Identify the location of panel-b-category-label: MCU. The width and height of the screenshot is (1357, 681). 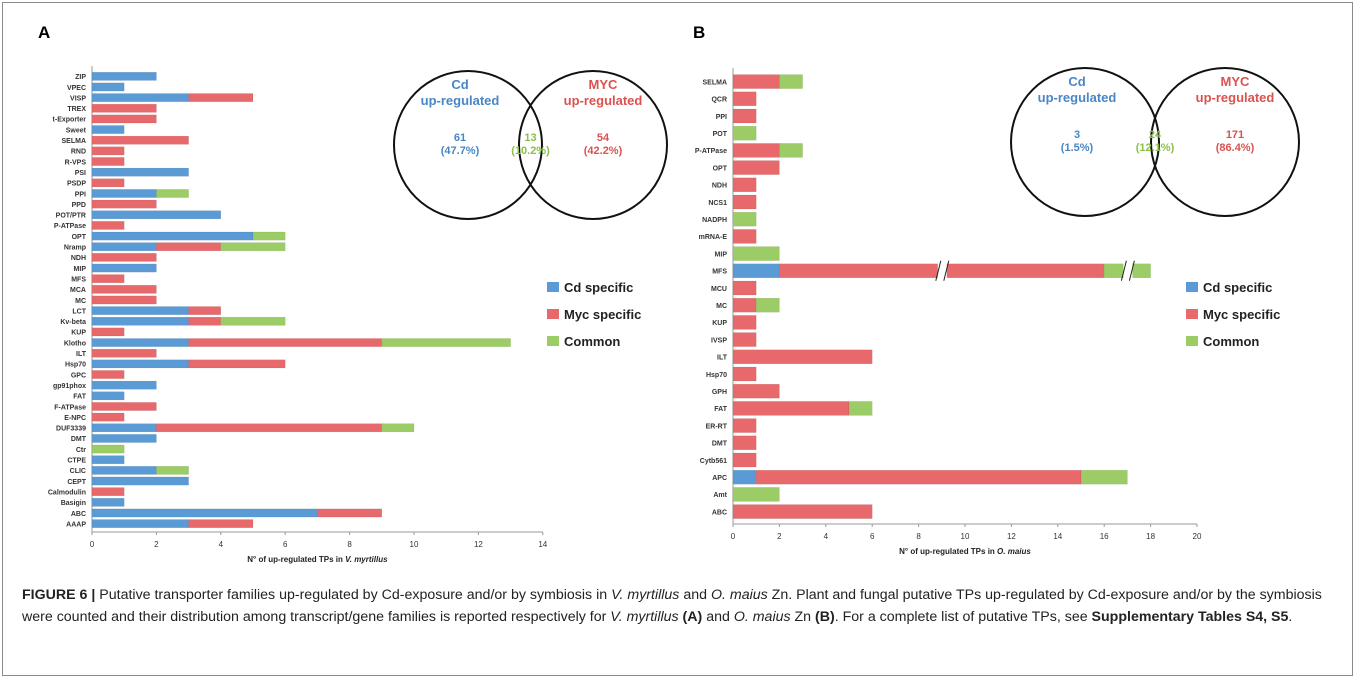
(719, 289).